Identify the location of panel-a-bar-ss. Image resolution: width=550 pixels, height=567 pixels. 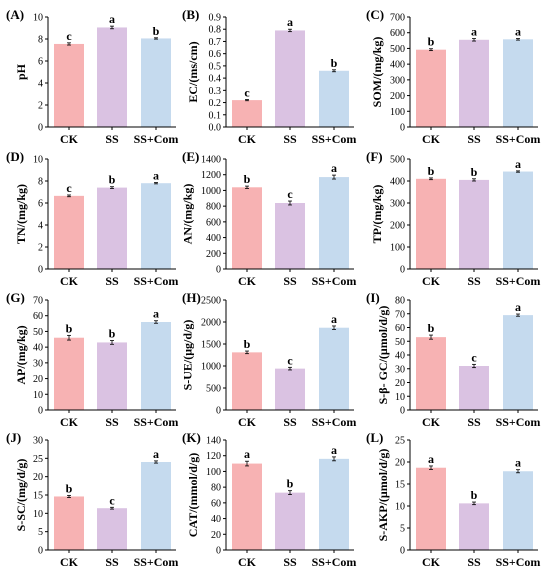
(112, 77).